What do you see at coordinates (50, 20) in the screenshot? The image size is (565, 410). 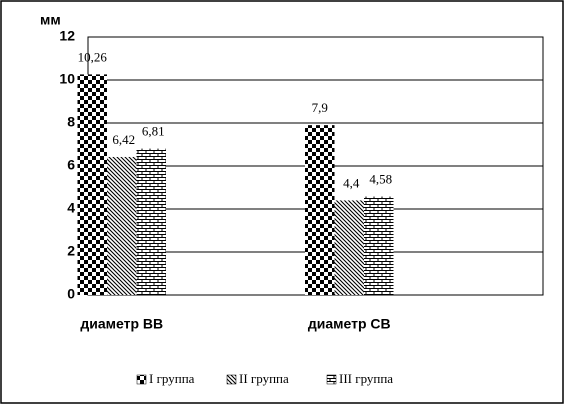 I see `y-axis-label: мм` at bounding box center [50, 20].